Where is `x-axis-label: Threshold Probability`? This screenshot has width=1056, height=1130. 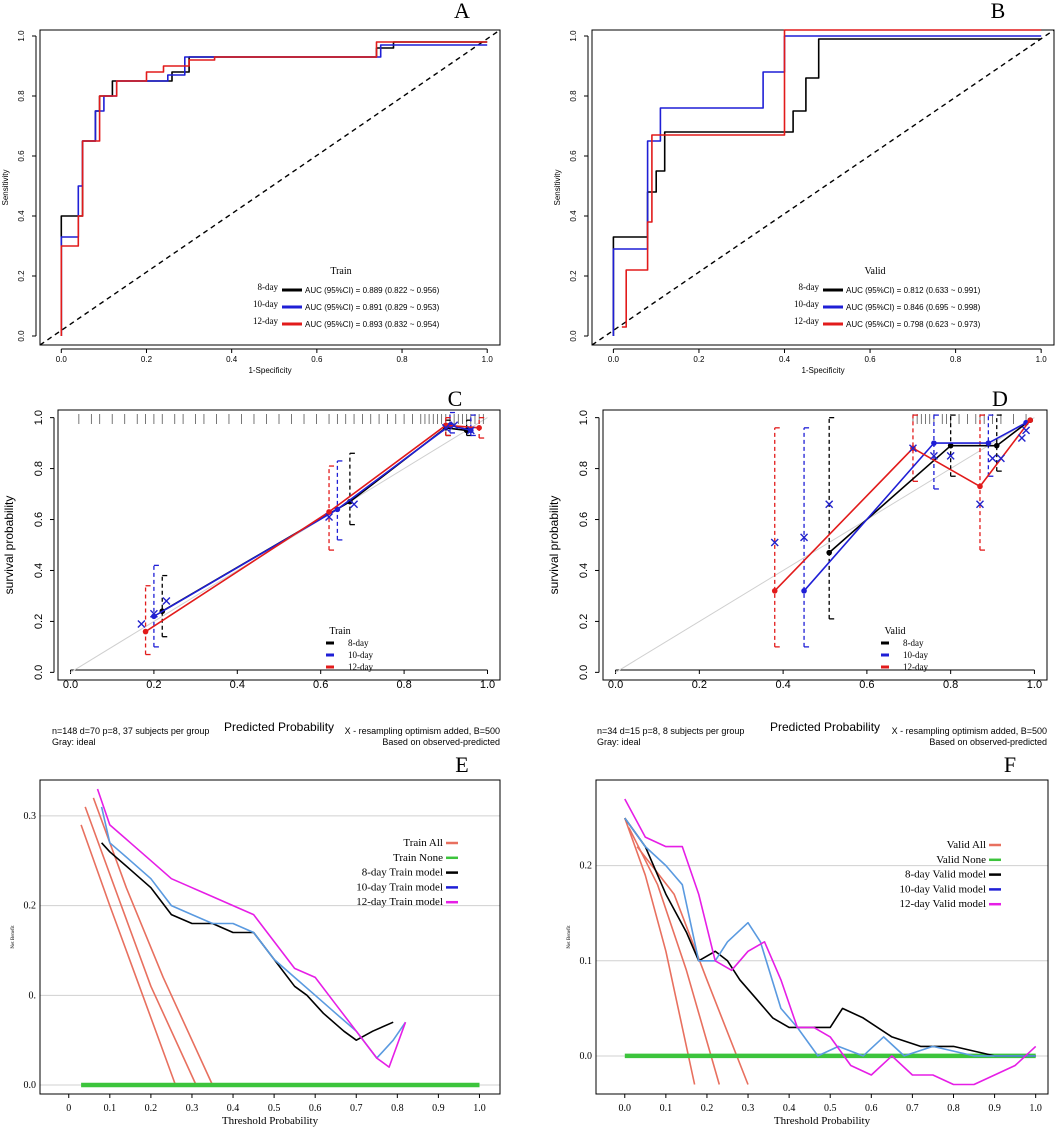 x-axis-label: Threshold Probability is located at coordinates (822, 1121).